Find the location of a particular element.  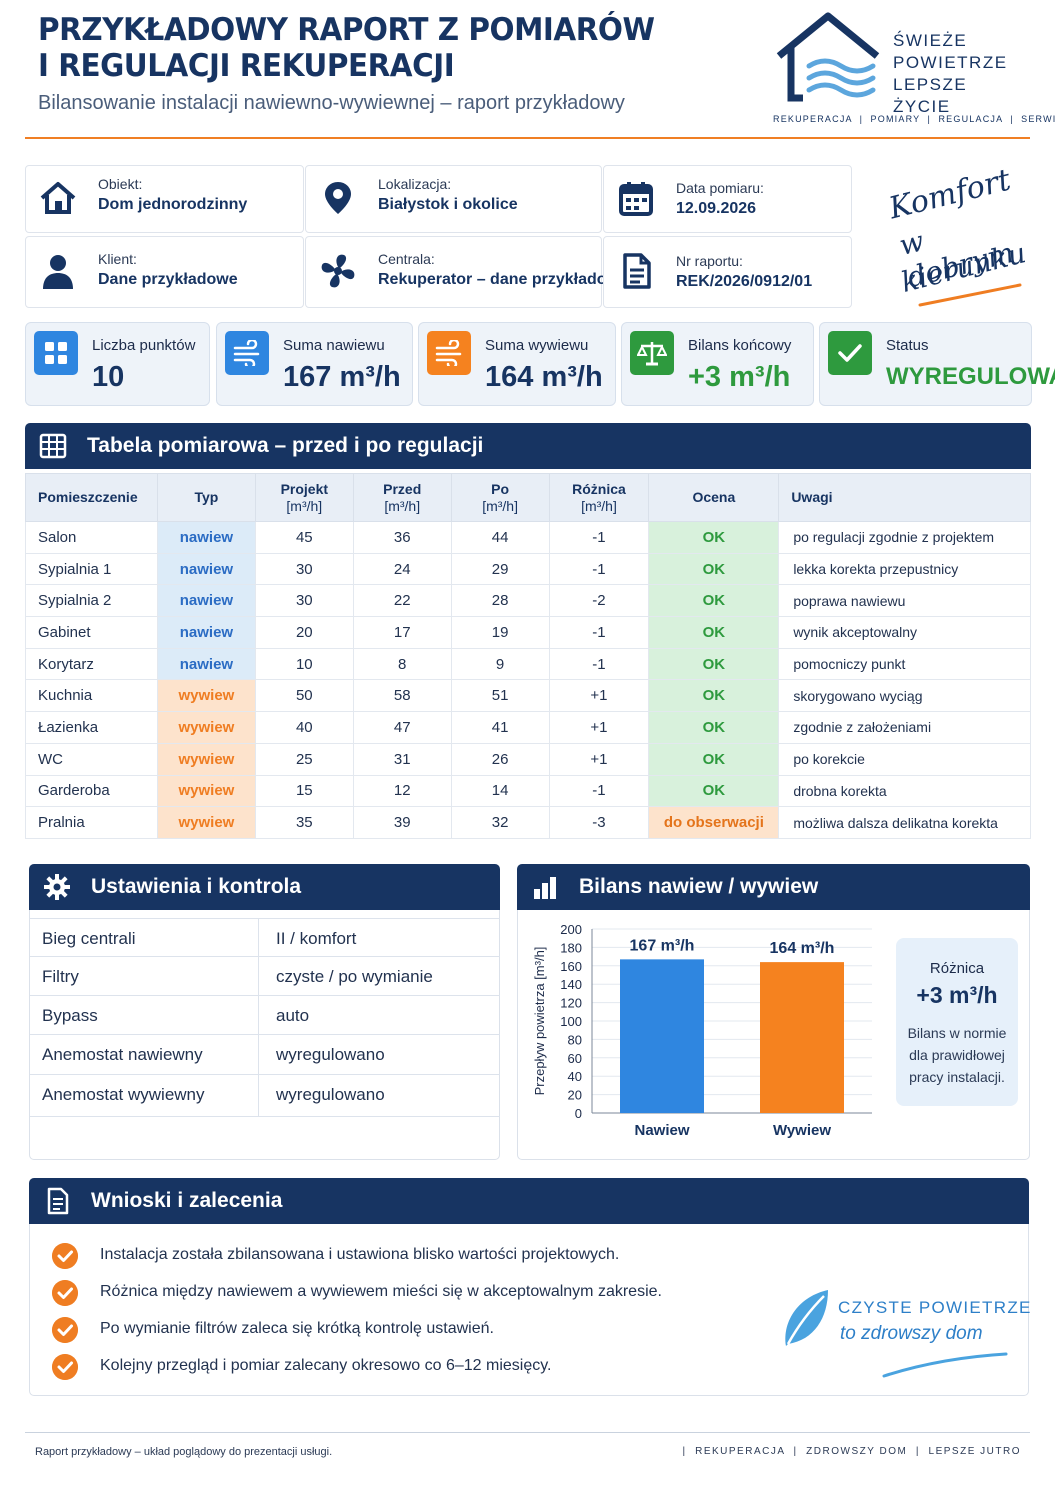

header-divider is located at coordinates (527, 138).